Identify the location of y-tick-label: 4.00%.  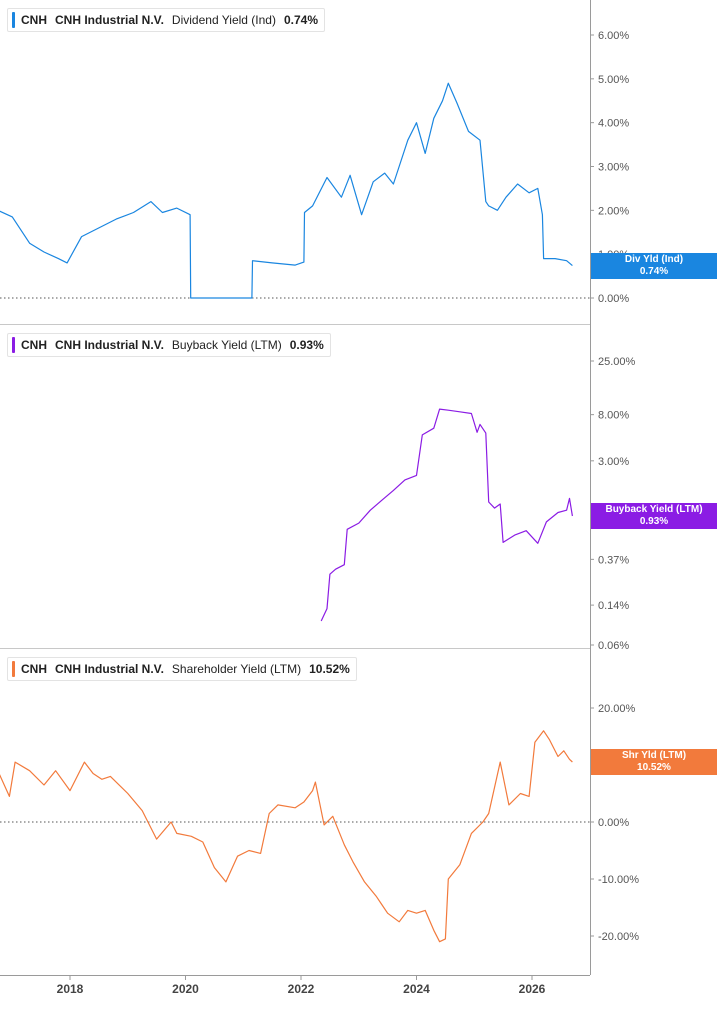
(613, 124).